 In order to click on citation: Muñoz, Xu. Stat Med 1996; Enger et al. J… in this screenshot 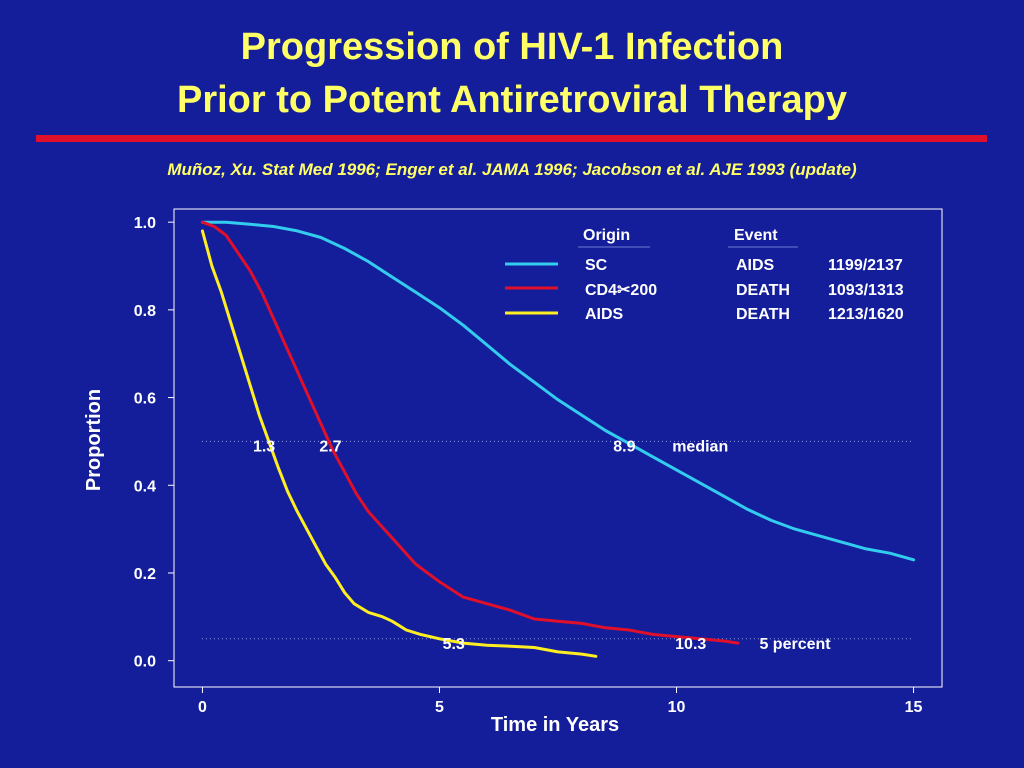, I will do `click(512, 169)`.